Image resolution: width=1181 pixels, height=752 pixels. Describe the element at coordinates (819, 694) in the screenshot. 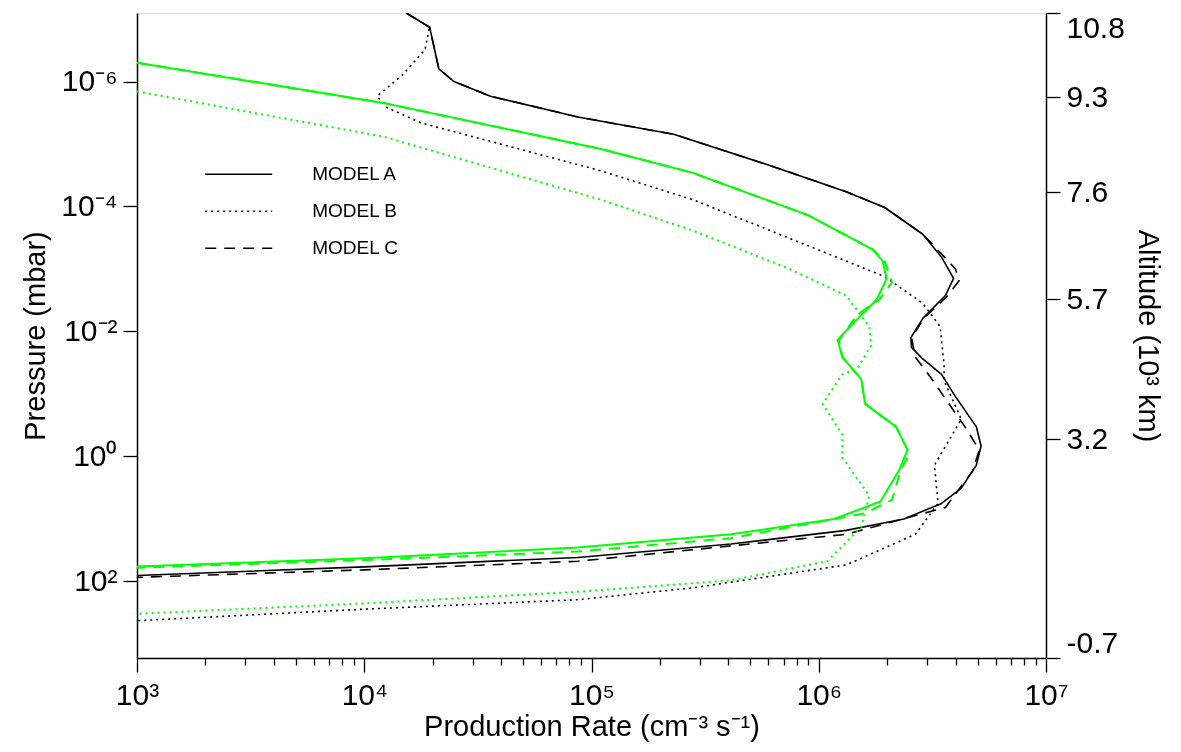

I see `x-tick-label: 10⁶` at that location.